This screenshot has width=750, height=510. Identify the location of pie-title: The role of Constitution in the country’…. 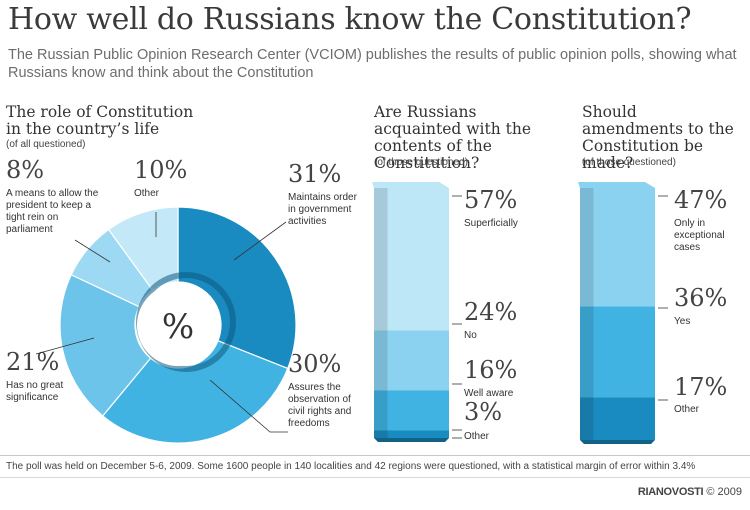
(100, 120).